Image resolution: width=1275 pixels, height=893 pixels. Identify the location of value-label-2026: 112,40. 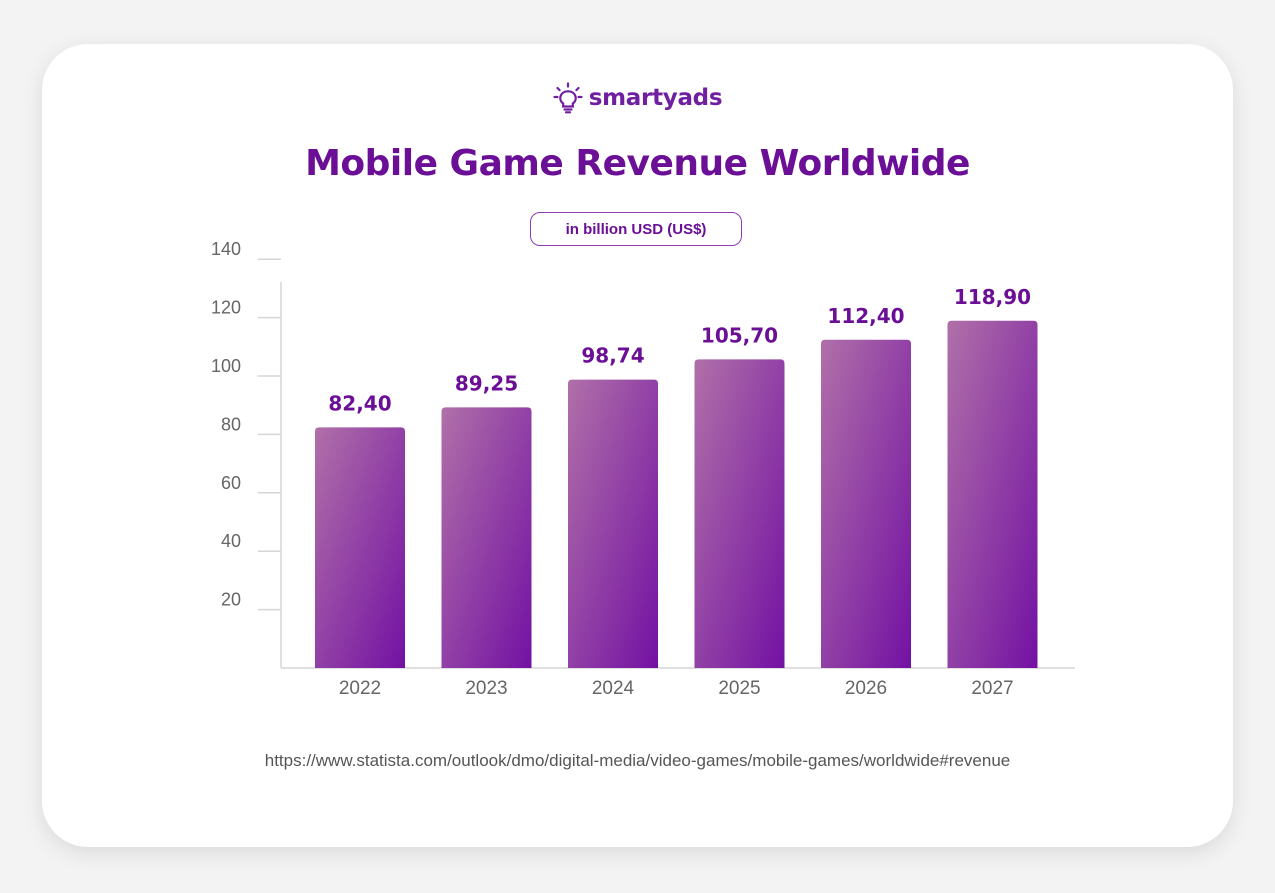
(865, 316).